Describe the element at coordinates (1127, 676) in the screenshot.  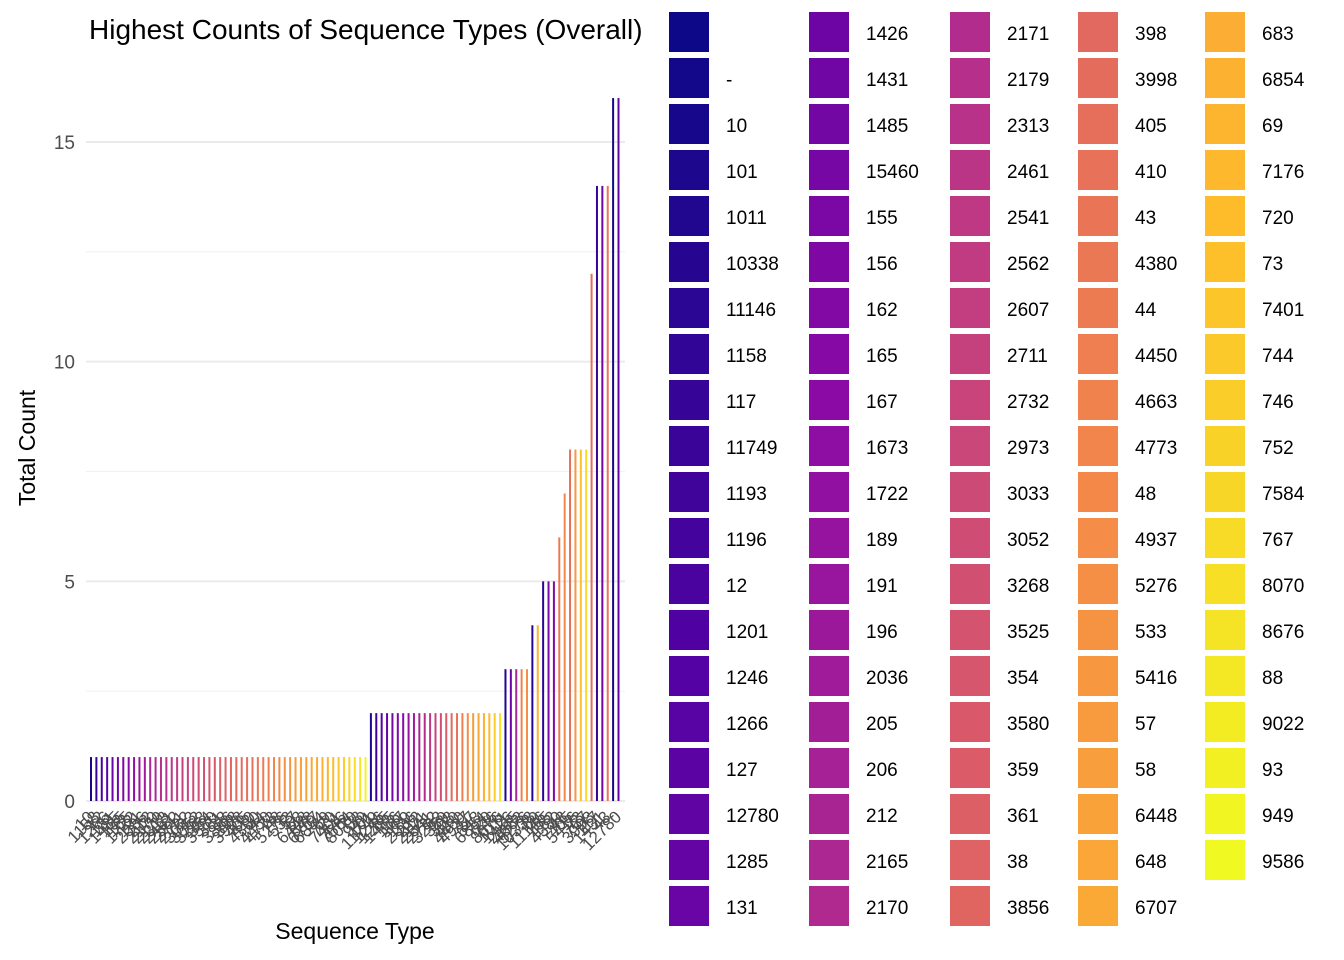
I see `legend-item: 5416` at that location.